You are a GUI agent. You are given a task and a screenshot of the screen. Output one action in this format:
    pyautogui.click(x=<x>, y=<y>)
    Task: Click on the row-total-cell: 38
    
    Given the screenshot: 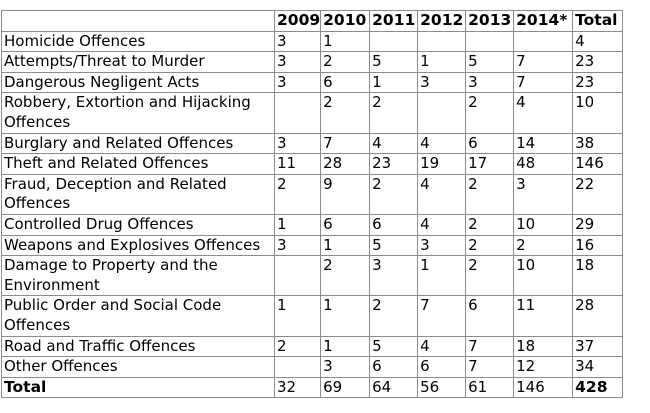 What is the action you would take?
    pyautogui.click(x=598, y=143)
    